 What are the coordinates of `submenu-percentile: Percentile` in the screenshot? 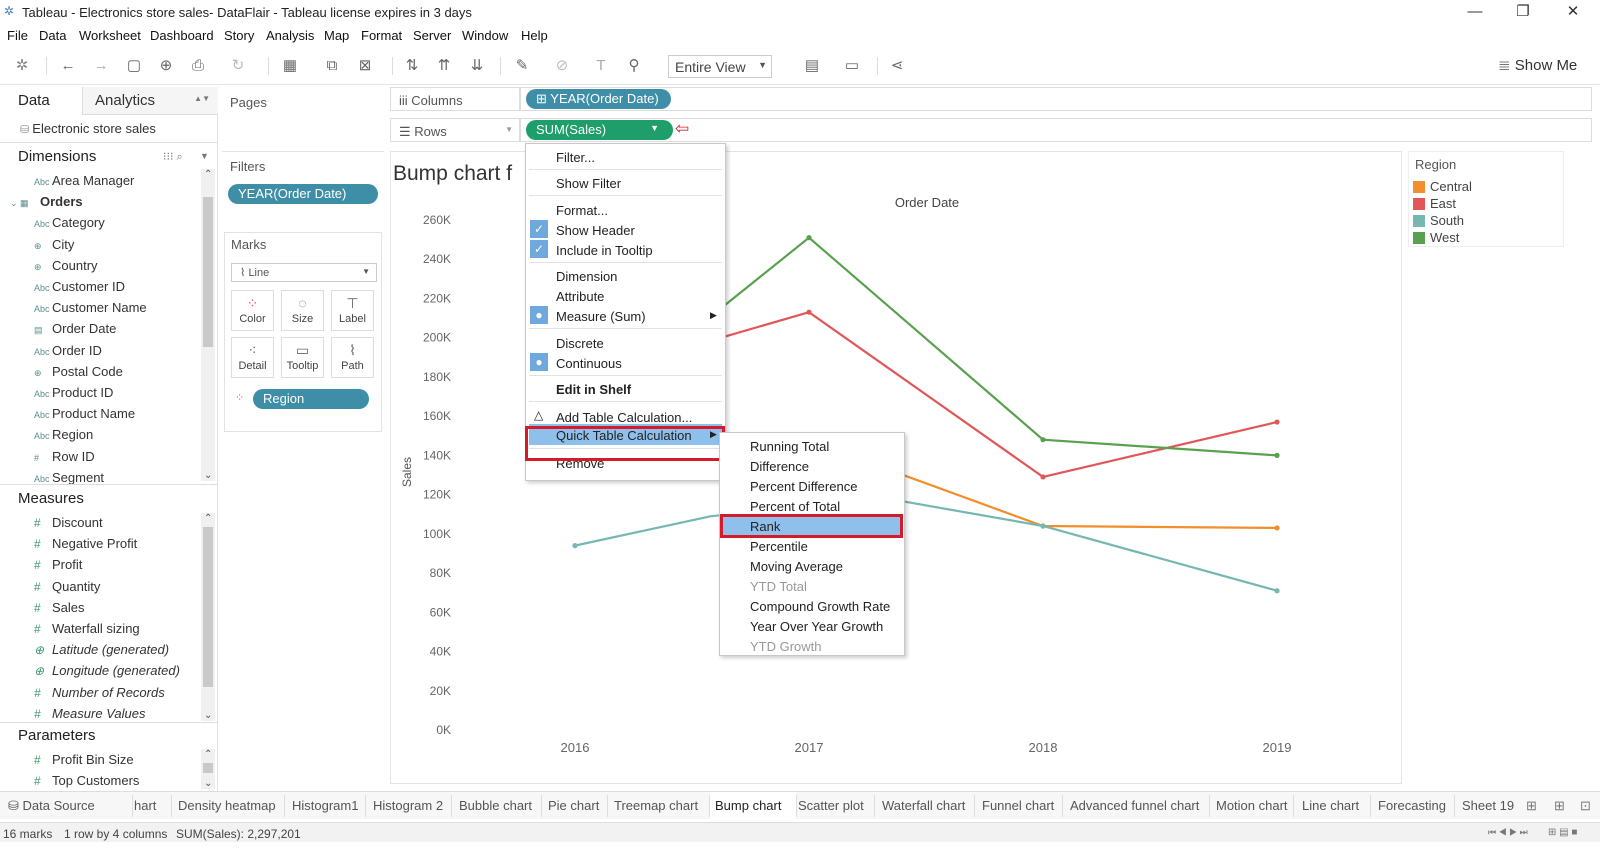 It's located at (779, 546).